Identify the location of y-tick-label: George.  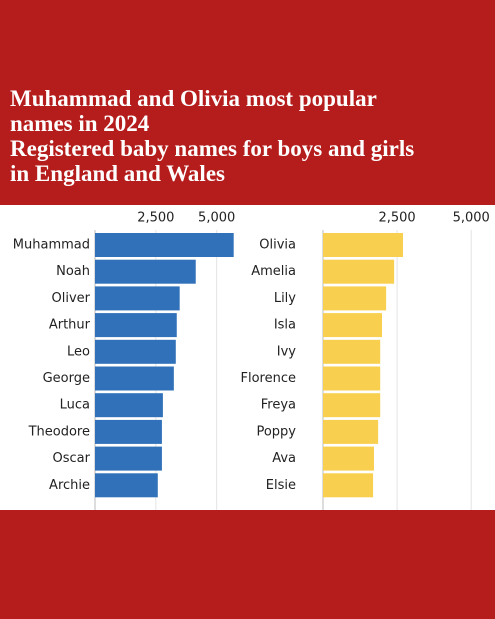
(66, 378).